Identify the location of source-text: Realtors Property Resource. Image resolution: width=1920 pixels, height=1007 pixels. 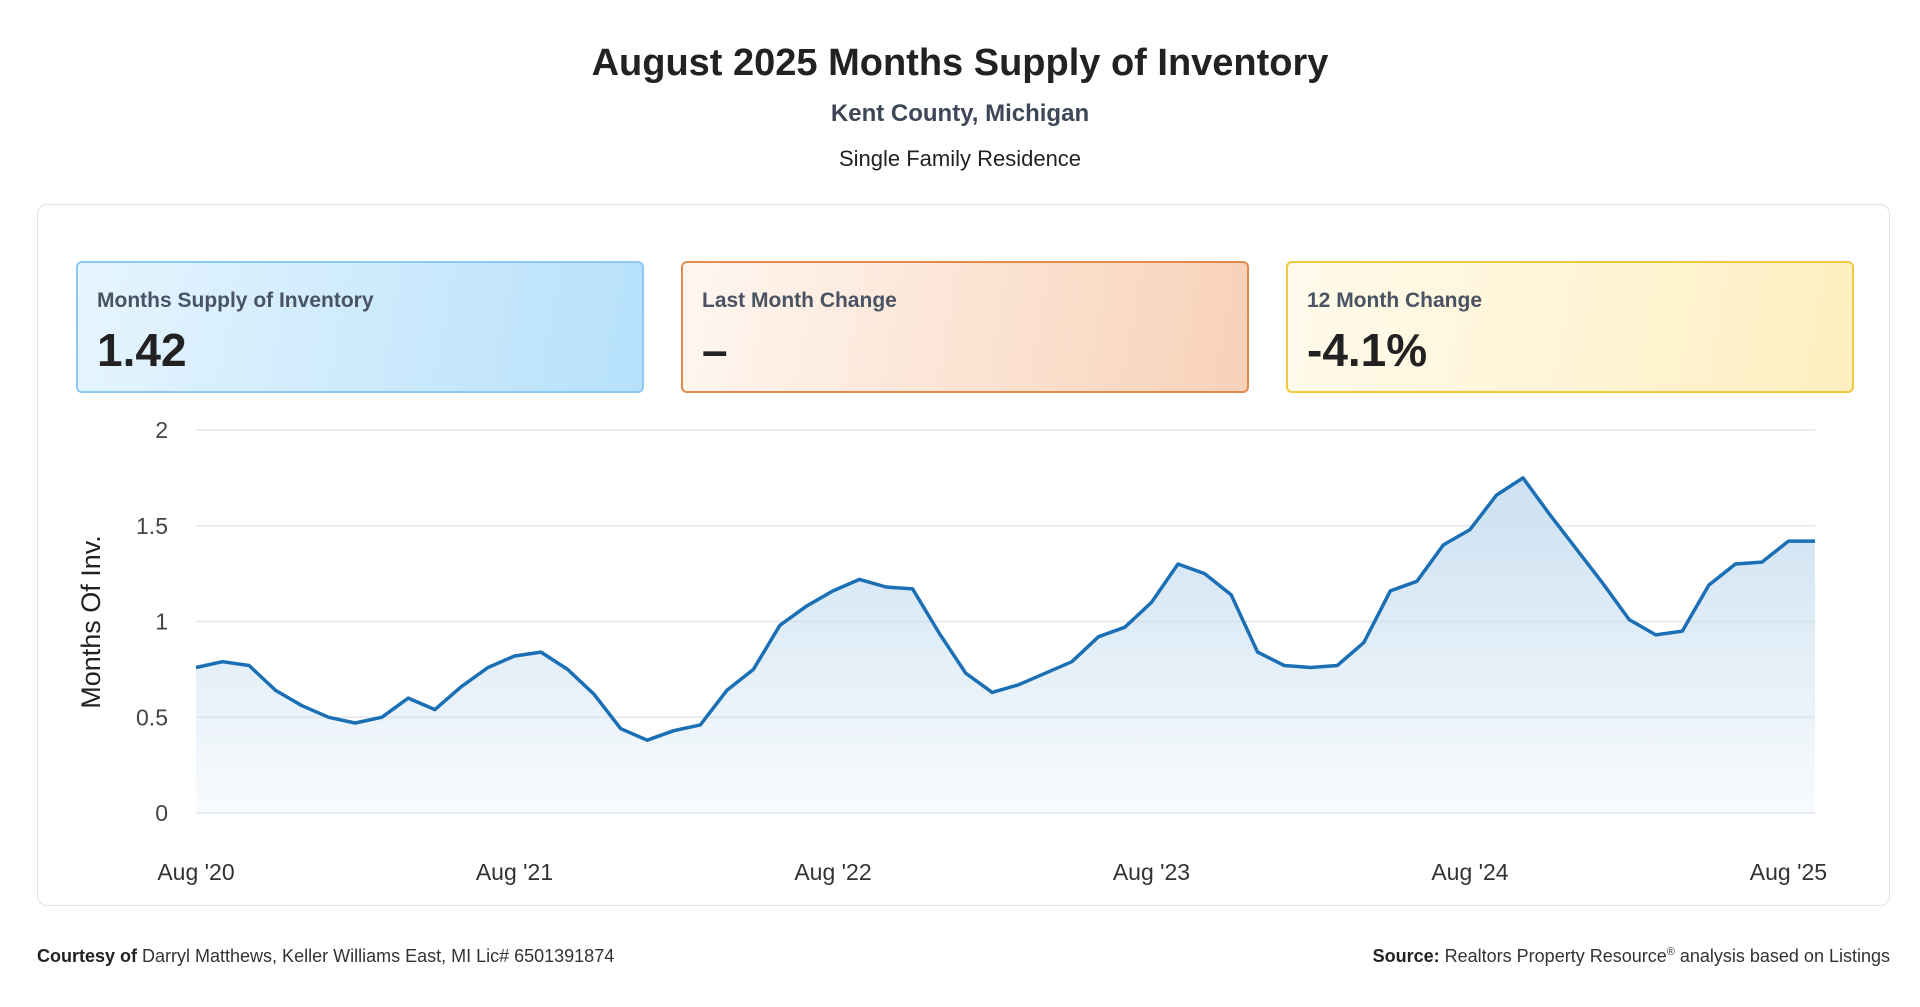
(1555, 956).